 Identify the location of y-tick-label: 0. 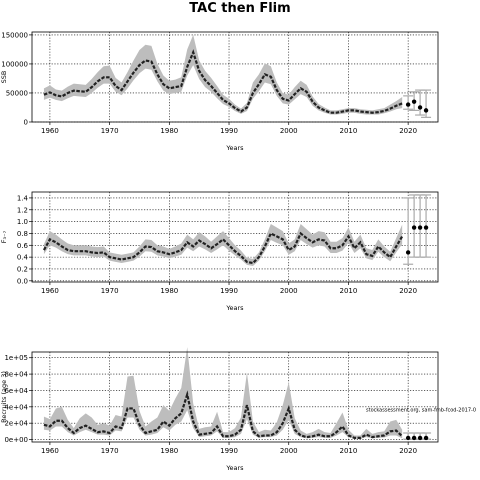
(26, 123).